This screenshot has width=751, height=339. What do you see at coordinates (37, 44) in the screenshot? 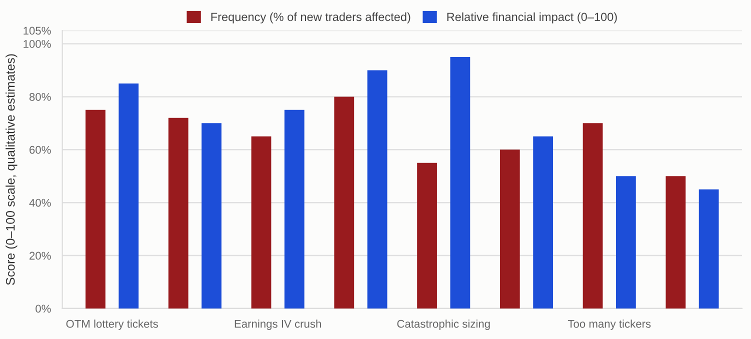
I see `y-tick-label: 100%` at bounding box center [37, 44].